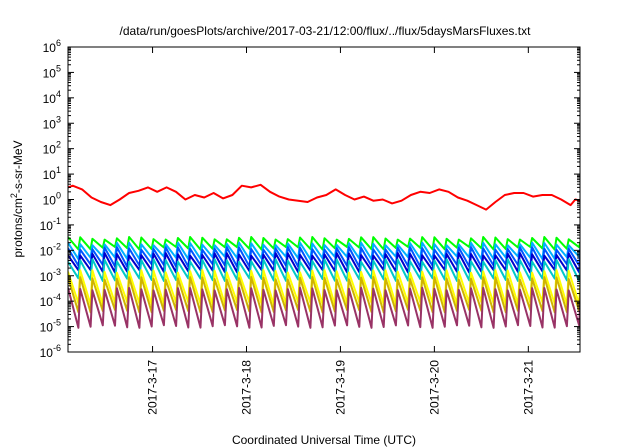  I want to click on x-tick-label: 2017-3-21, so click(528, 387).